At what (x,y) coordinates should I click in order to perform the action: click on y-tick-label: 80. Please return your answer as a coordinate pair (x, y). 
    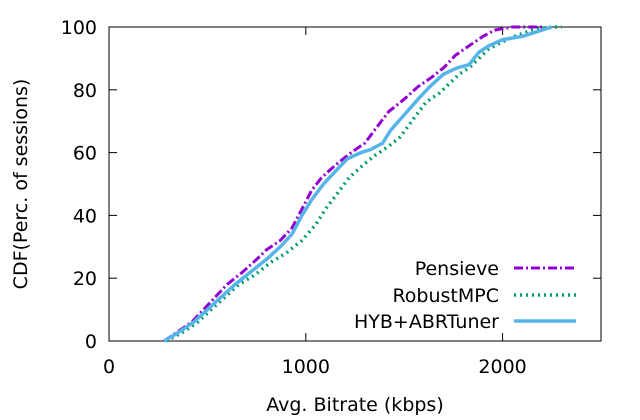
    Looking at the image, I should click on (85, 91).